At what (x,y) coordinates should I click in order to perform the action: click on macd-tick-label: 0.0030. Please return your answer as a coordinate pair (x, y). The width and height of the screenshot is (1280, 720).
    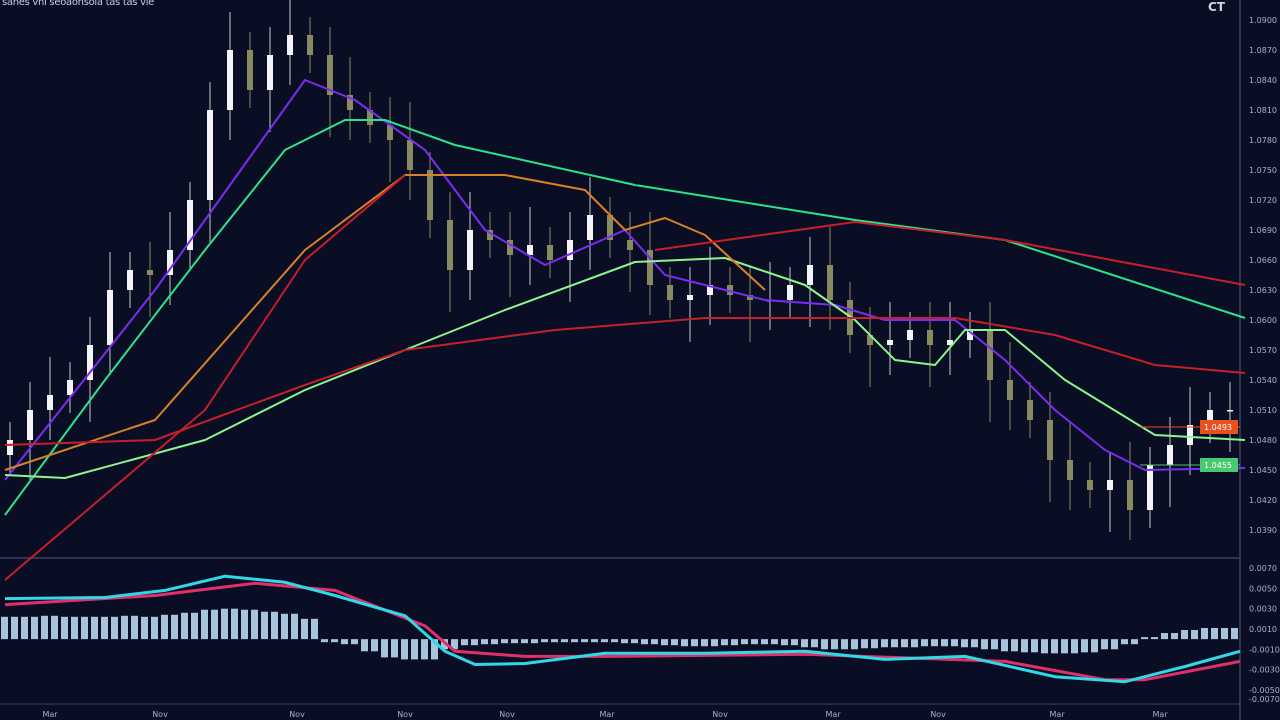
    Looking at the image, I should click on (1263, 609).